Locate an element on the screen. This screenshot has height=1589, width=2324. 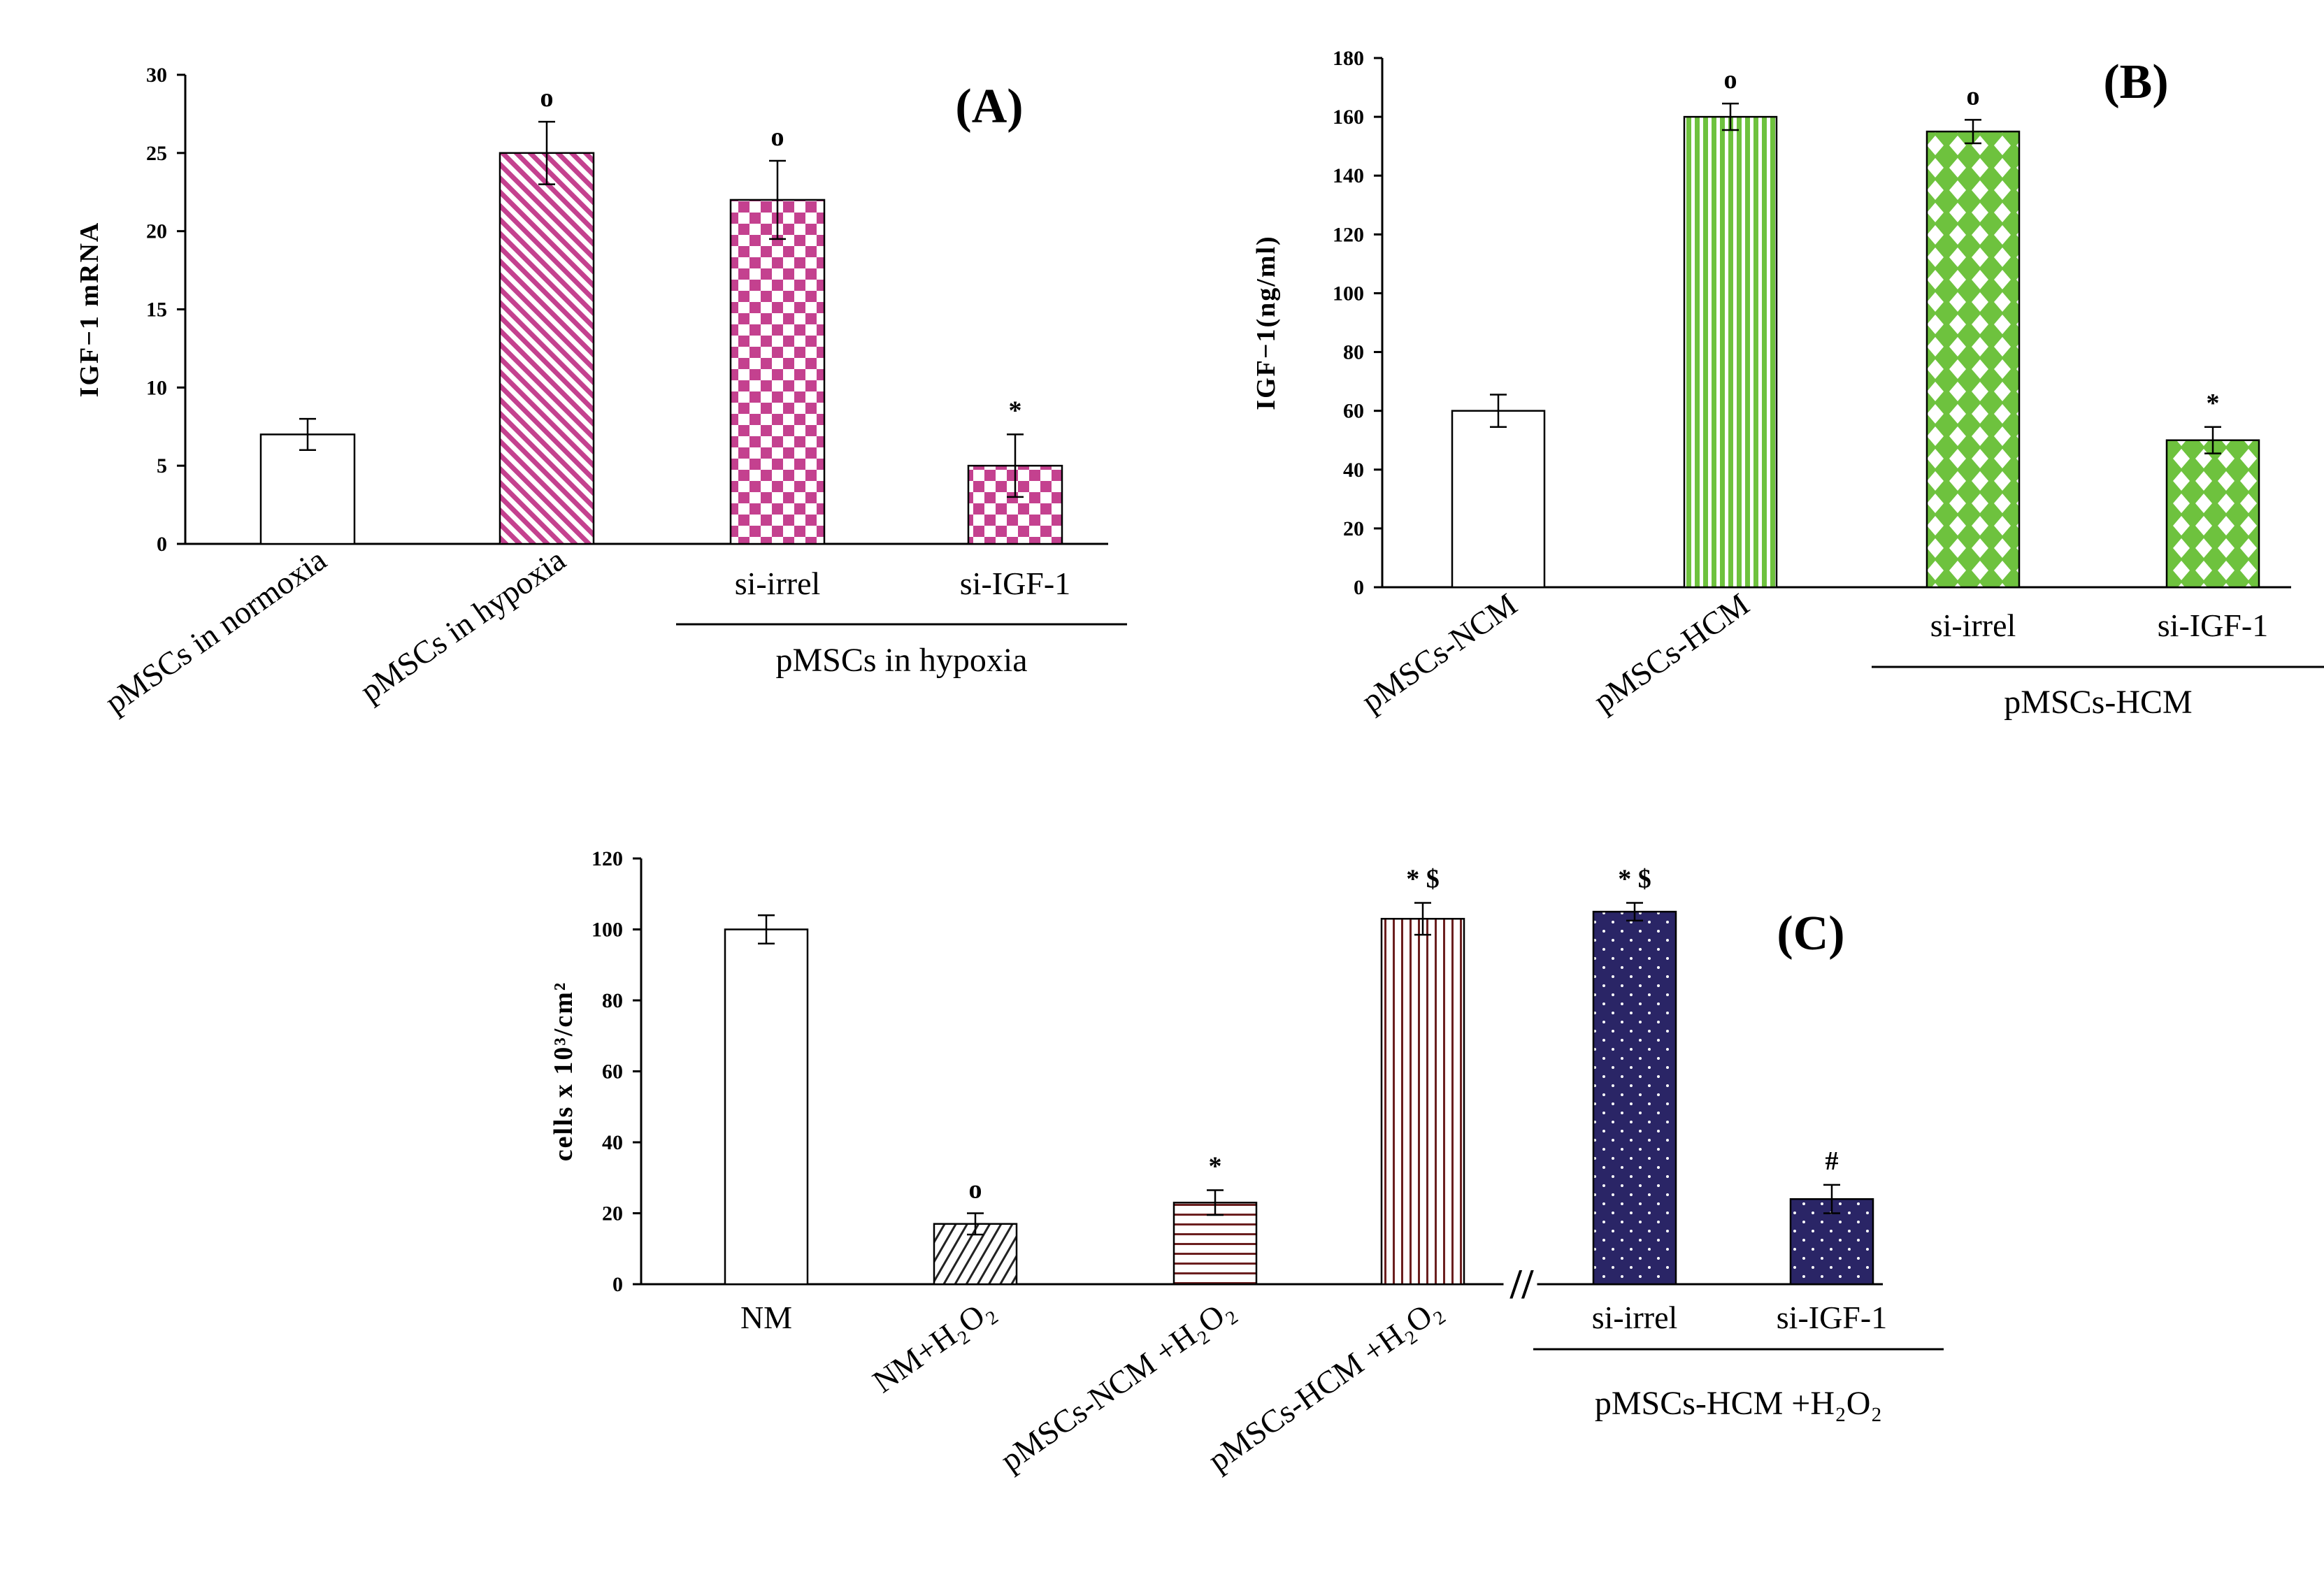
y-tick-label: 10 is located at coordinates (156, 387).